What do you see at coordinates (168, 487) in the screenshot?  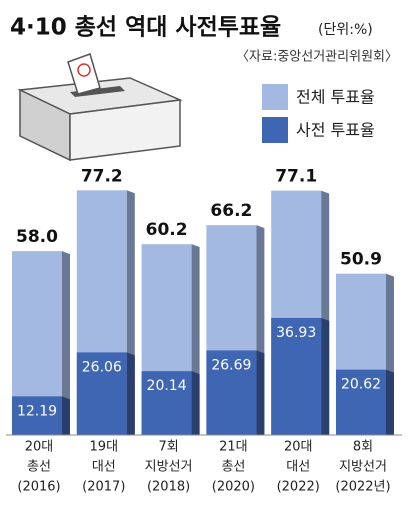 I see `x-tick-label: (2018)` at bounding box center [168, 487].